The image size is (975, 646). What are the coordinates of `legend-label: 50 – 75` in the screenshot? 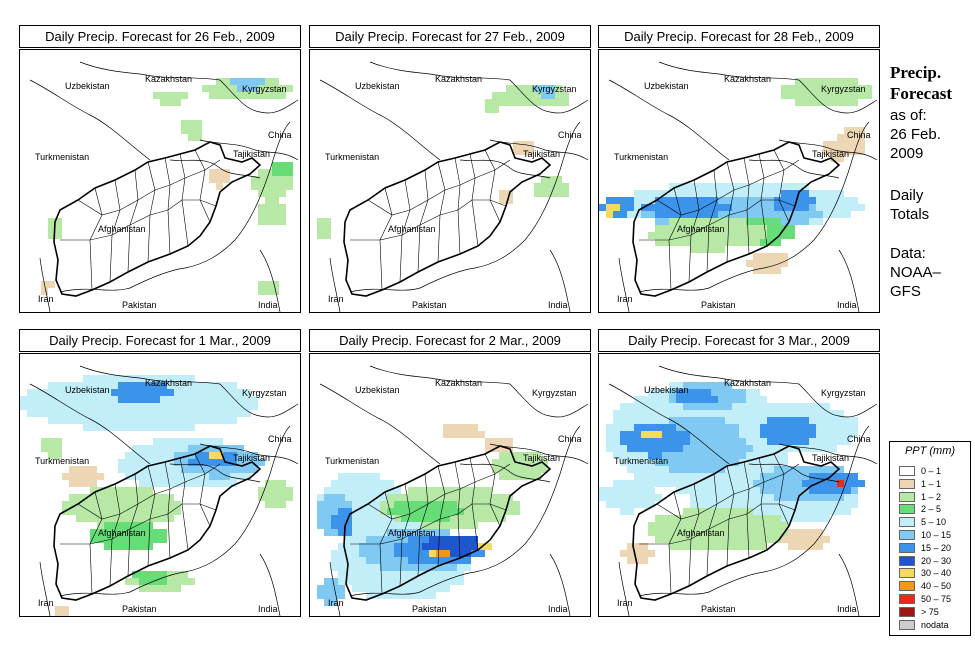 It's located at (936, 599).